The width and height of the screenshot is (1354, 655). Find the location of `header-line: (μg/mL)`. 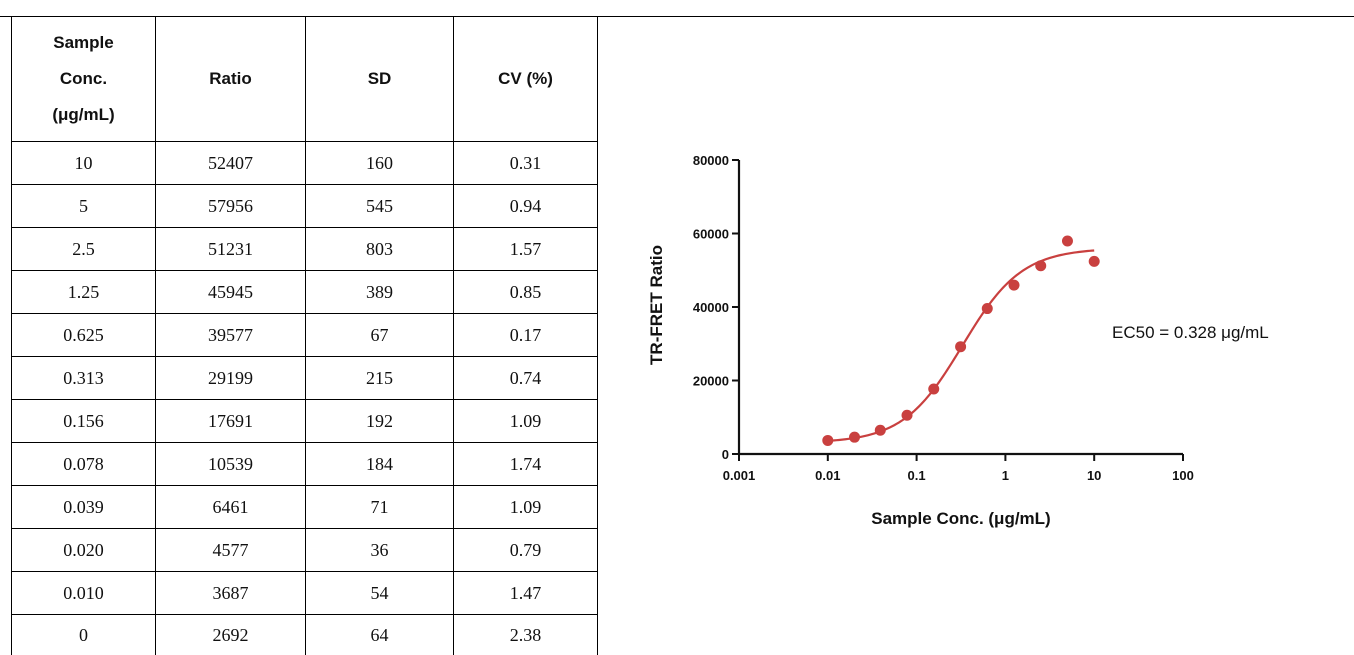

header-line: (μg/mL) is located at coordinates (83, 115).